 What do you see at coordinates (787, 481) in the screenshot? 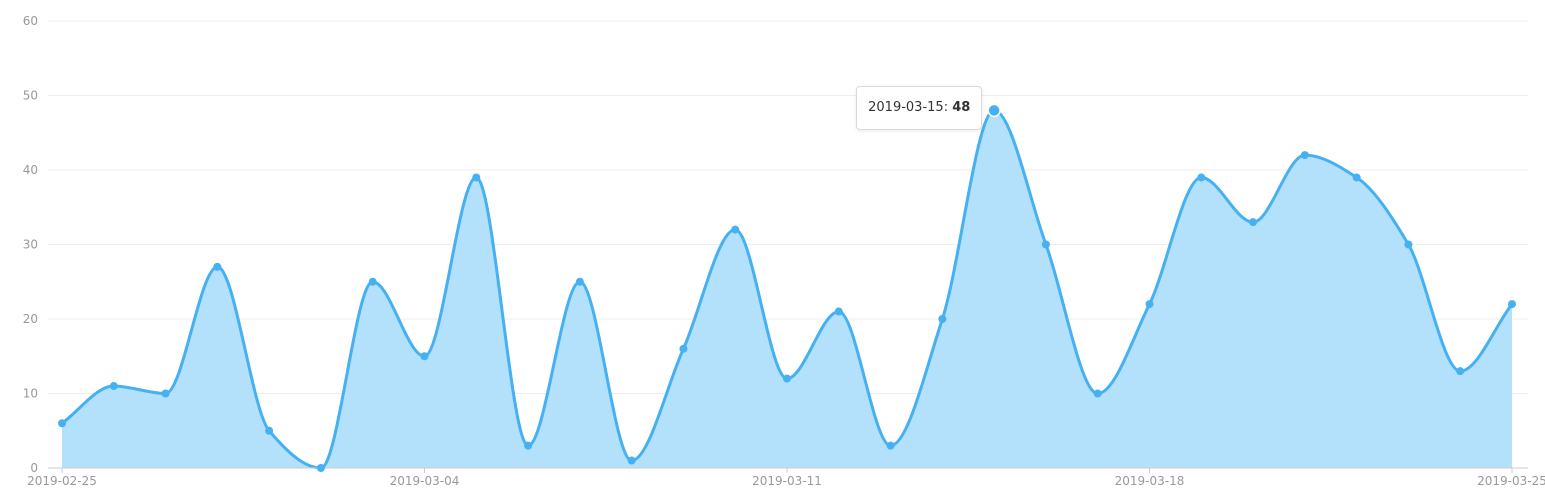
I see `x-tick-label: 2019-03-11` at bounding box center [787, 481].